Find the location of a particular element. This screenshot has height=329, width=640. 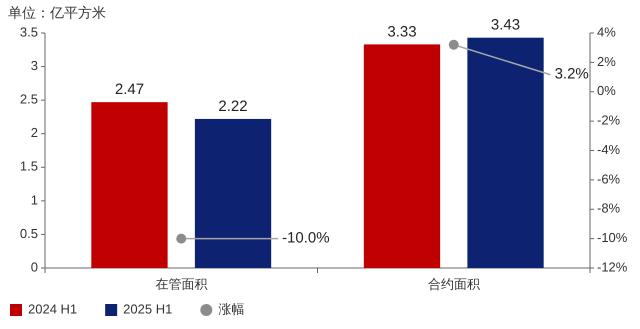

legend-label: 2024 H1 is located at coordinates (53, 308).